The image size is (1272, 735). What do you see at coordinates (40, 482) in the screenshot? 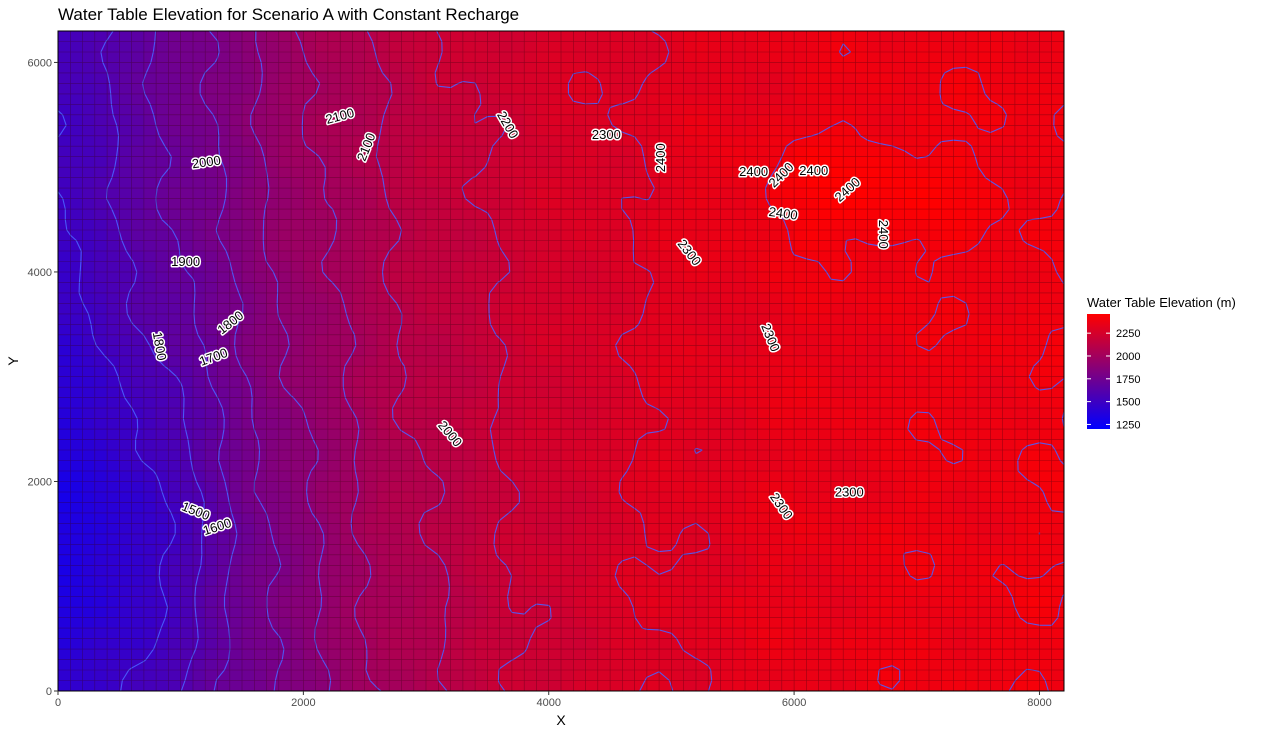
I see `y-tick-label: 2000` at bounding box center [40, 482].